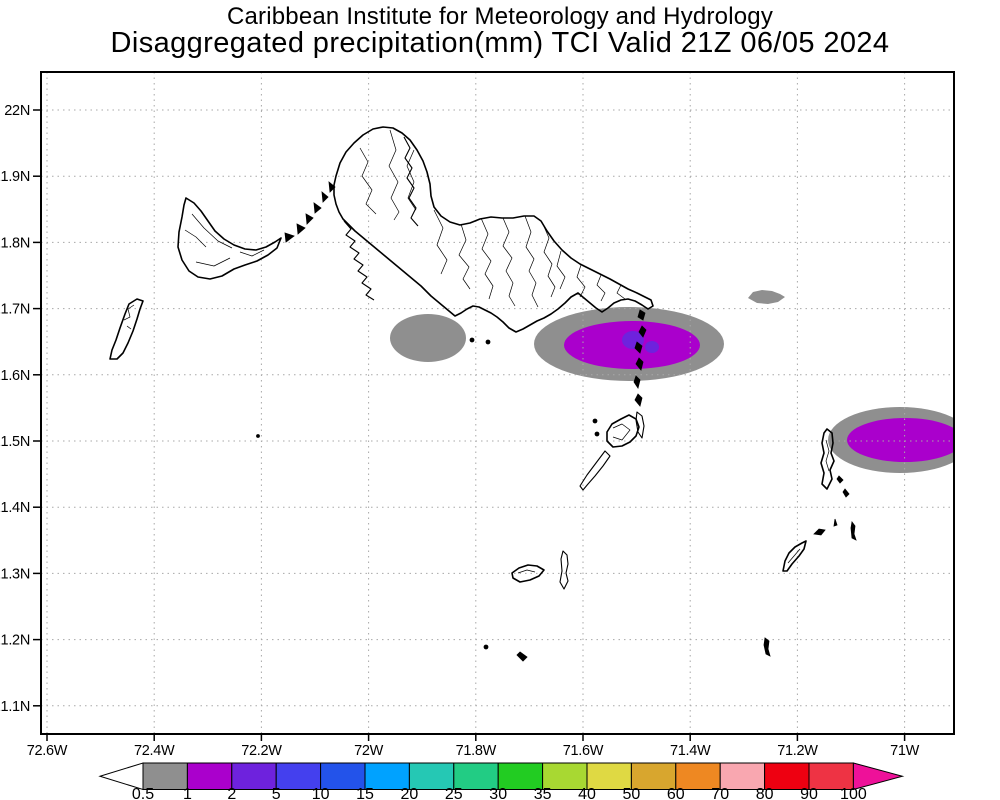  What do you see at coordinates (564, 570) in the screenshot?
I see `island-little-ambergris-cay` at bounding box center [564, 570].